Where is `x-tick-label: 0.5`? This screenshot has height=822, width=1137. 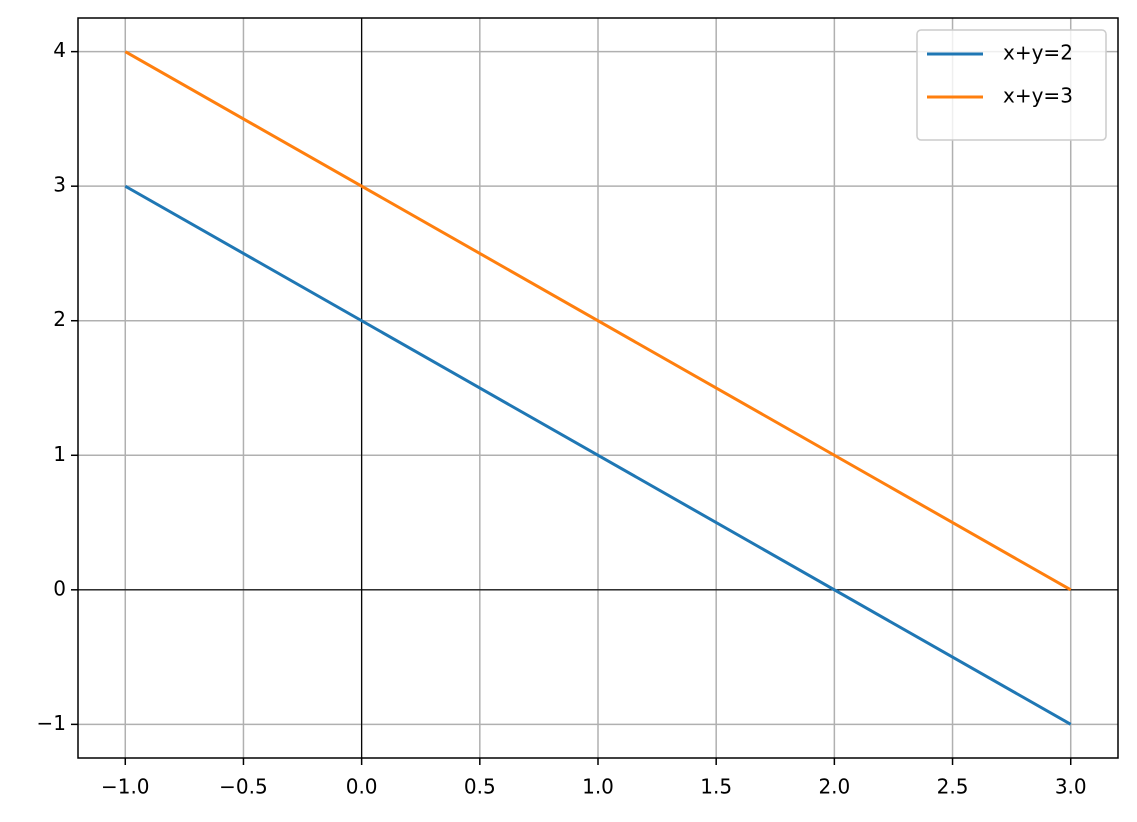
x-tick-label: 0.5 is located at coordinates (480, 787).